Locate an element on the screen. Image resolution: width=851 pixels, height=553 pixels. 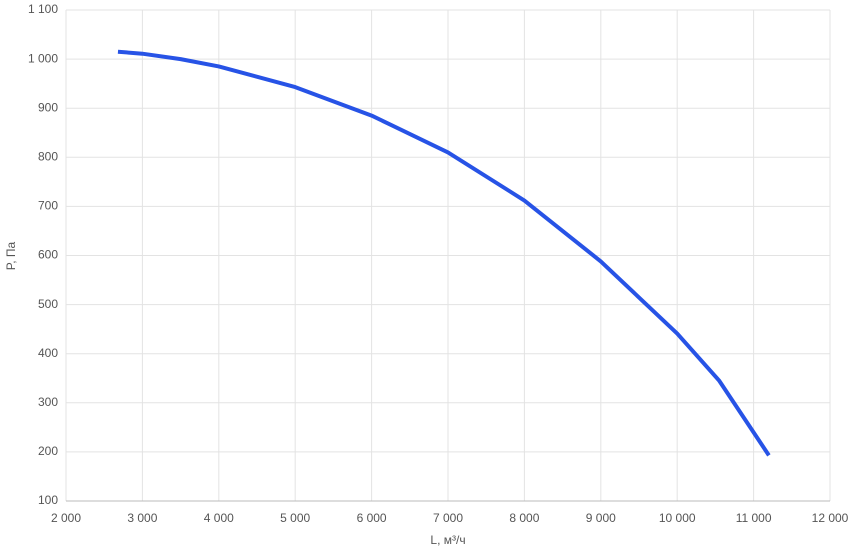
y-tick-label: 700 is located at coordinates (48, 206).